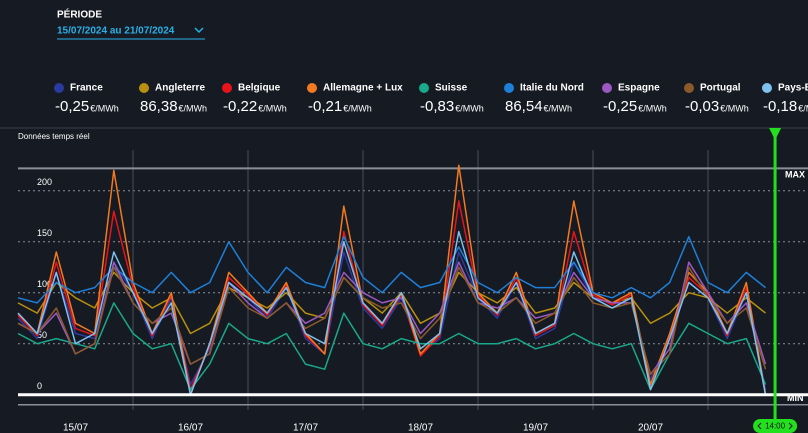  Describe the element at coordinates (180, 88) in the screenshot. I see `legend-label: Angleterre` at that location.